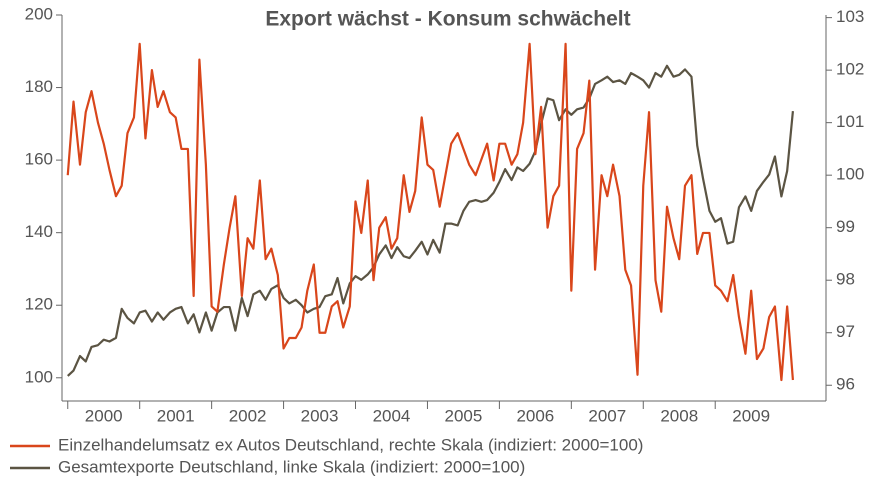 This screenshot has width=896, height=482. What do you see at coordinates (39, 376) in the screenshot?
I see `y-tick-label: 100` at bounding box center [39, 376].